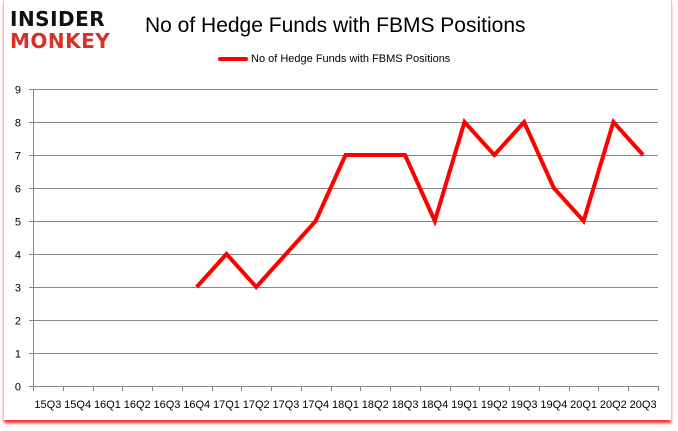 The height and width of the screenshot is (431, 678). Describe the element at coordinates (18, 289) in the screenshot. I see `y-tick-label: 3` at that location.